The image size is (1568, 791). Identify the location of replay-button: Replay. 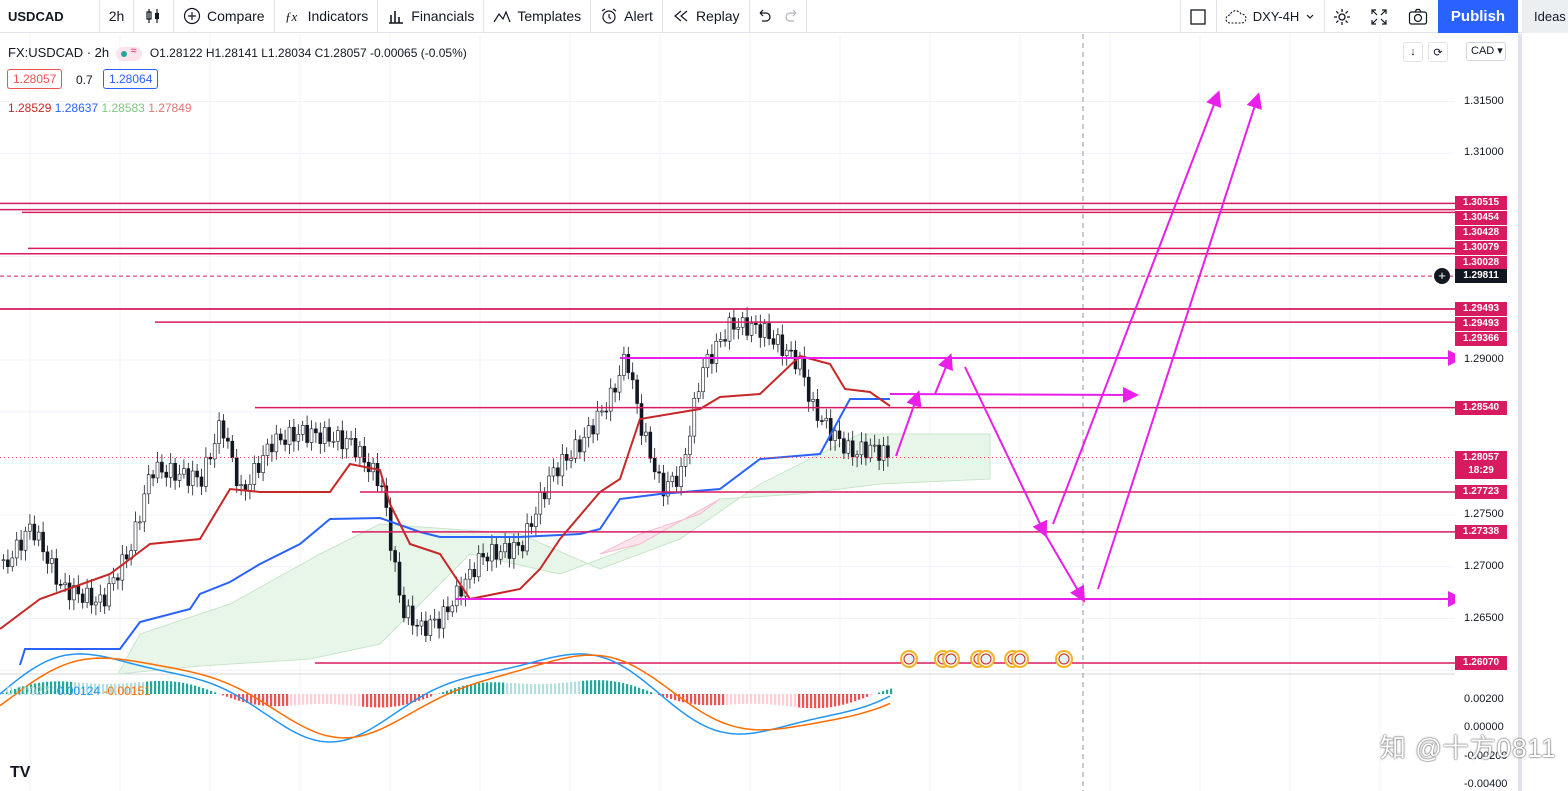
(706, 16).